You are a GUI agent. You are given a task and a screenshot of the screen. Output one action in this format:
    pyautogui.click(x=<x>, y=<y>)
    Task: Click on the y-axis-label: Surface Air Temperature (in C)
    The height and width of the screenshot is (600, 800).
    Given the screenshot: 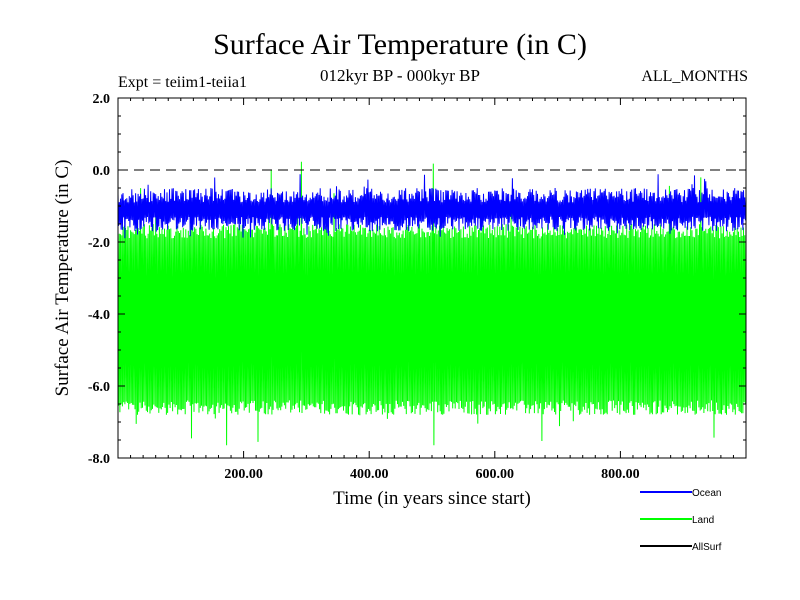 What is the action you would take?
    pyautogui.click(x=62, y=278)
    